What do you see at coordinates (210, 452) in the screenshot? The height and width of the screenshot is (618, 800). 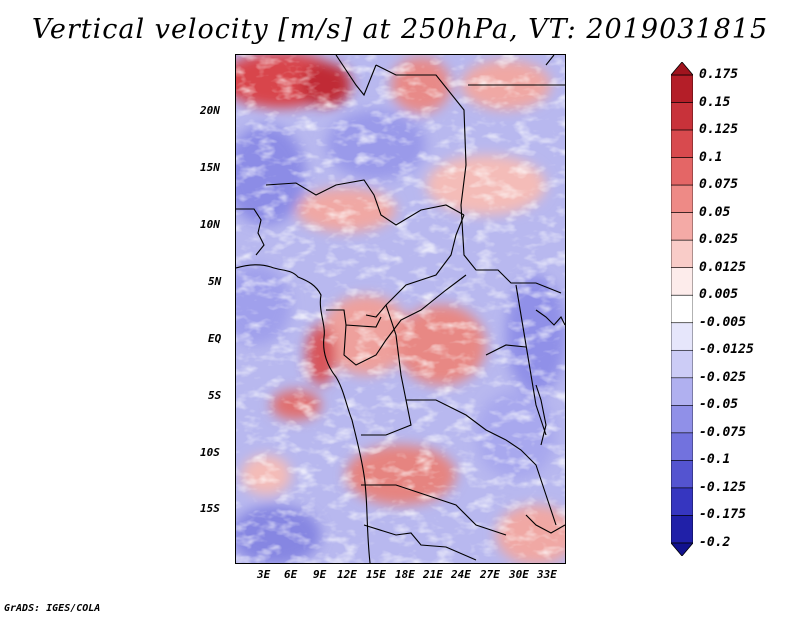 I see `lat-label-10s: 10S` at bounding box center [210, 452].